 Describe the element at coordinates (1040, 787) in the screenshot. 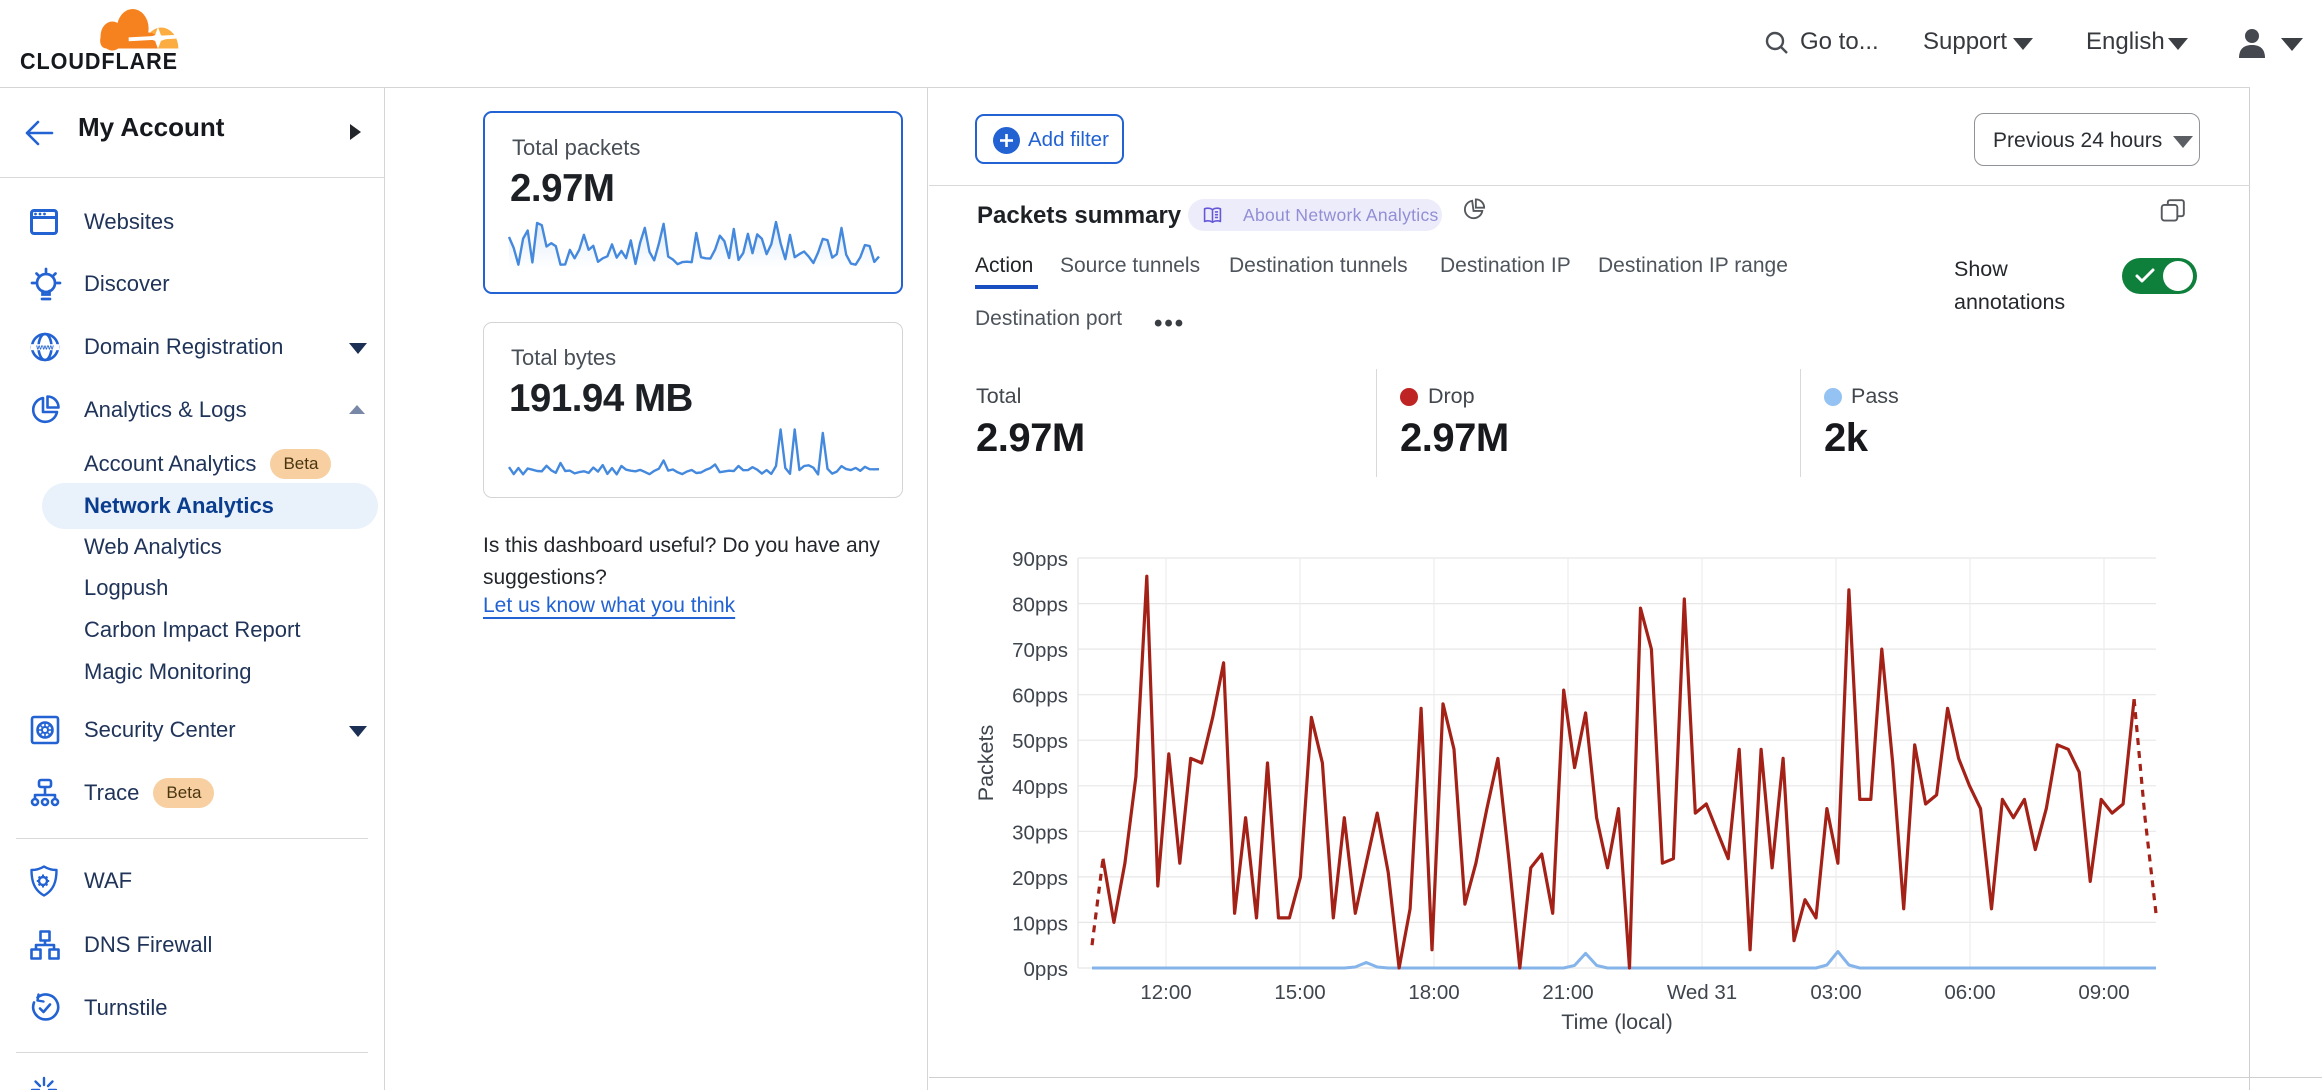

I see `svg-text: 40pps` at that location.